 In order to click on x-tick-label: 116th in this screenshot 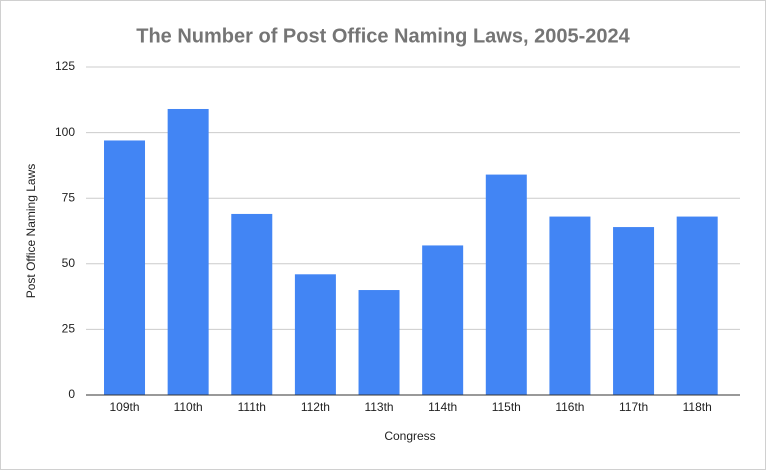, I will do `click(569, 407)`.